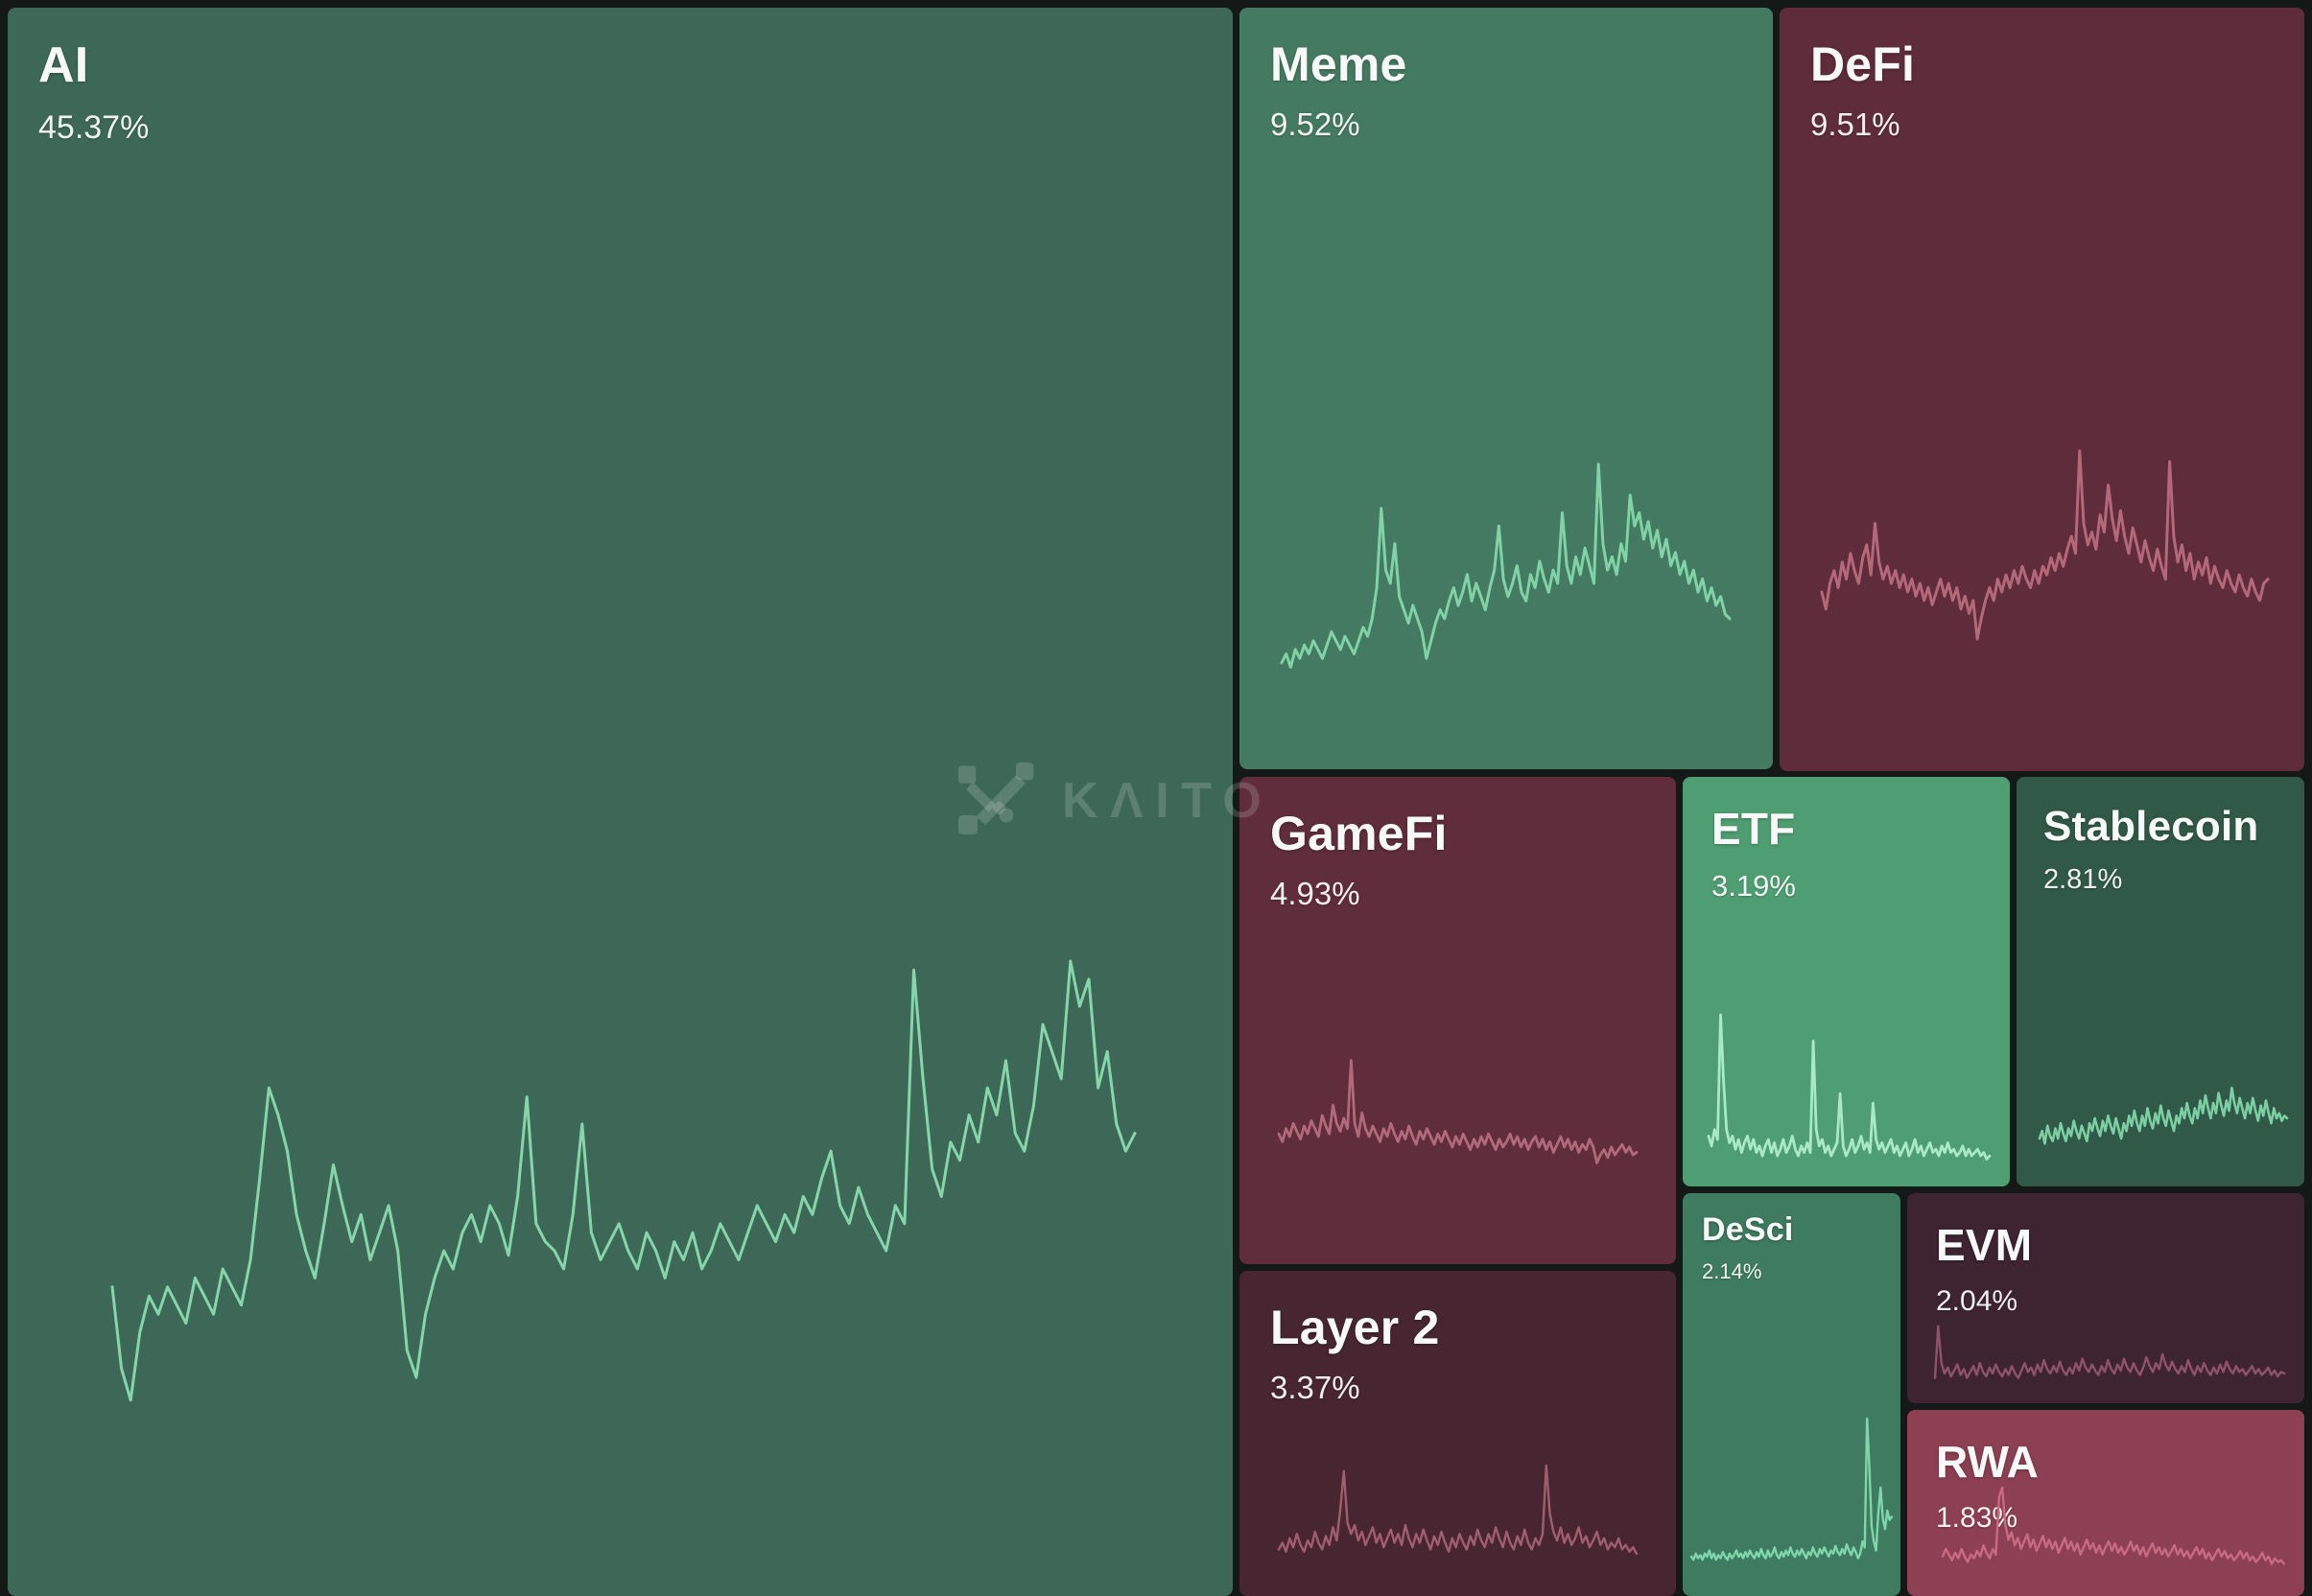 The image size is (2312, 1596). Describe the element at coordinates (1315, 1387) in the screenshot. I see `tile-percent: 3.37%` at that location.